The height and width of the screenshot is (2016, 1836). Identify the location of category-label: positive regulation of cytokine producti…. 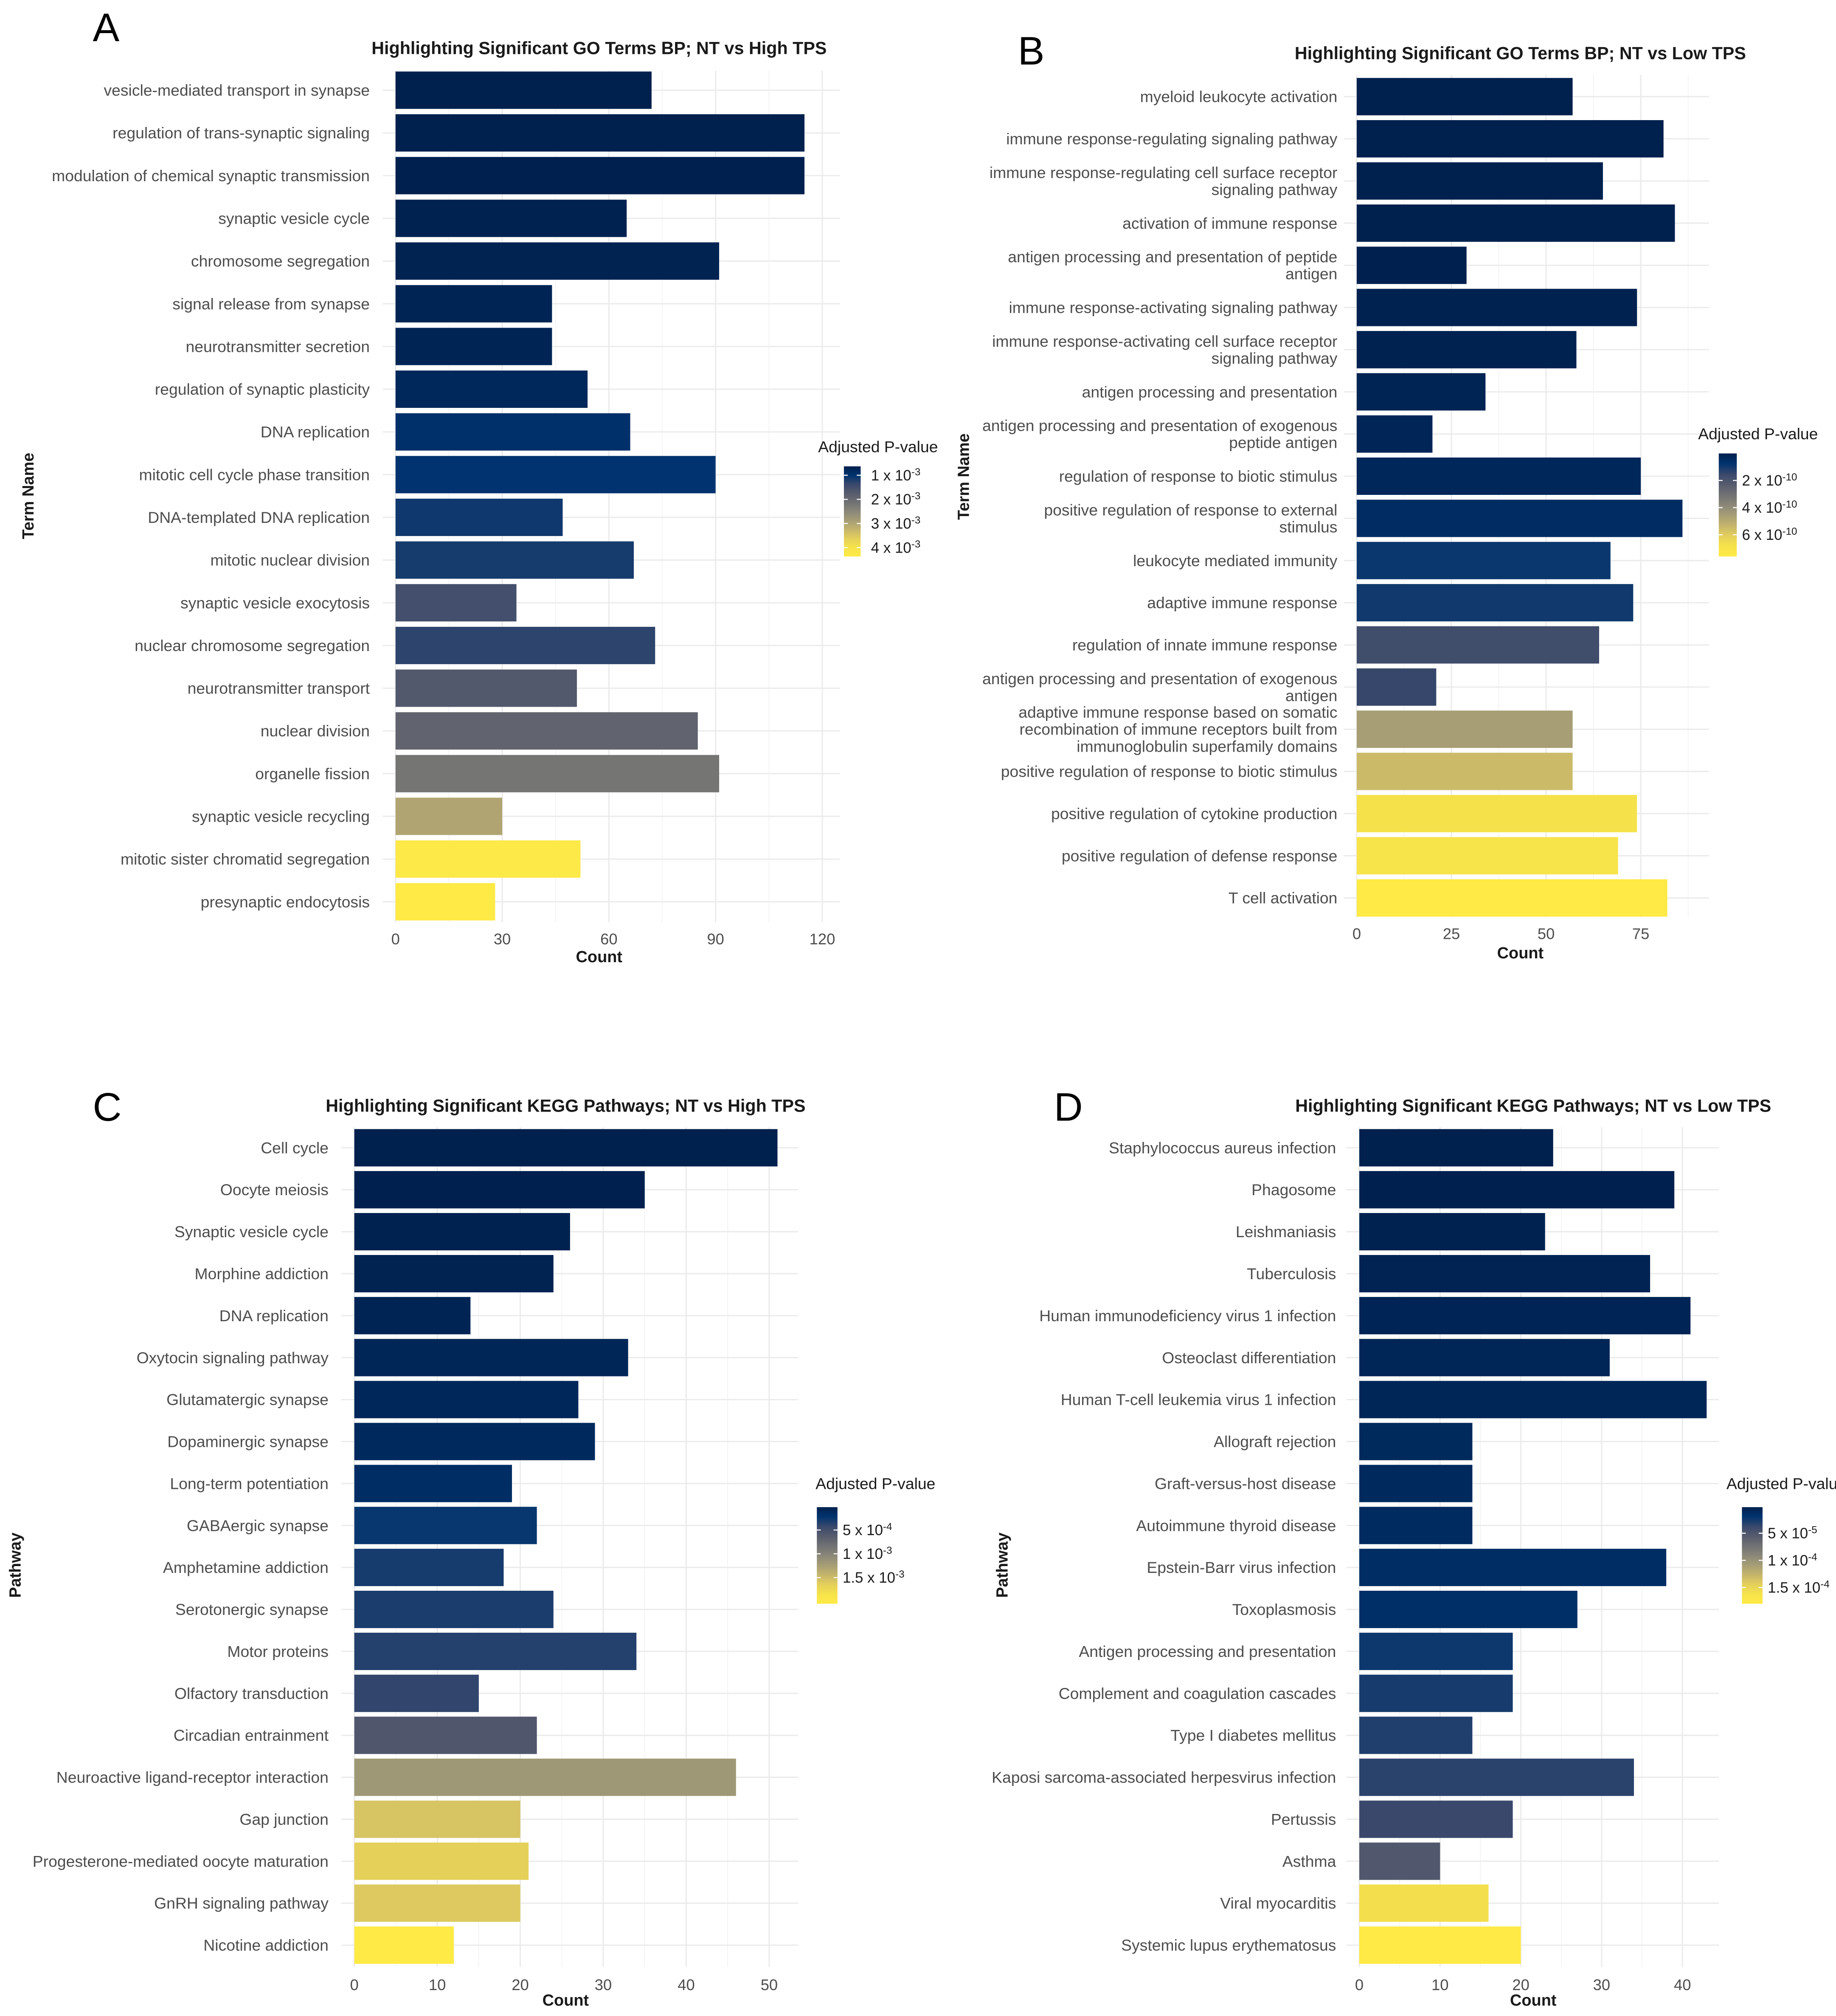
(1194, 814).